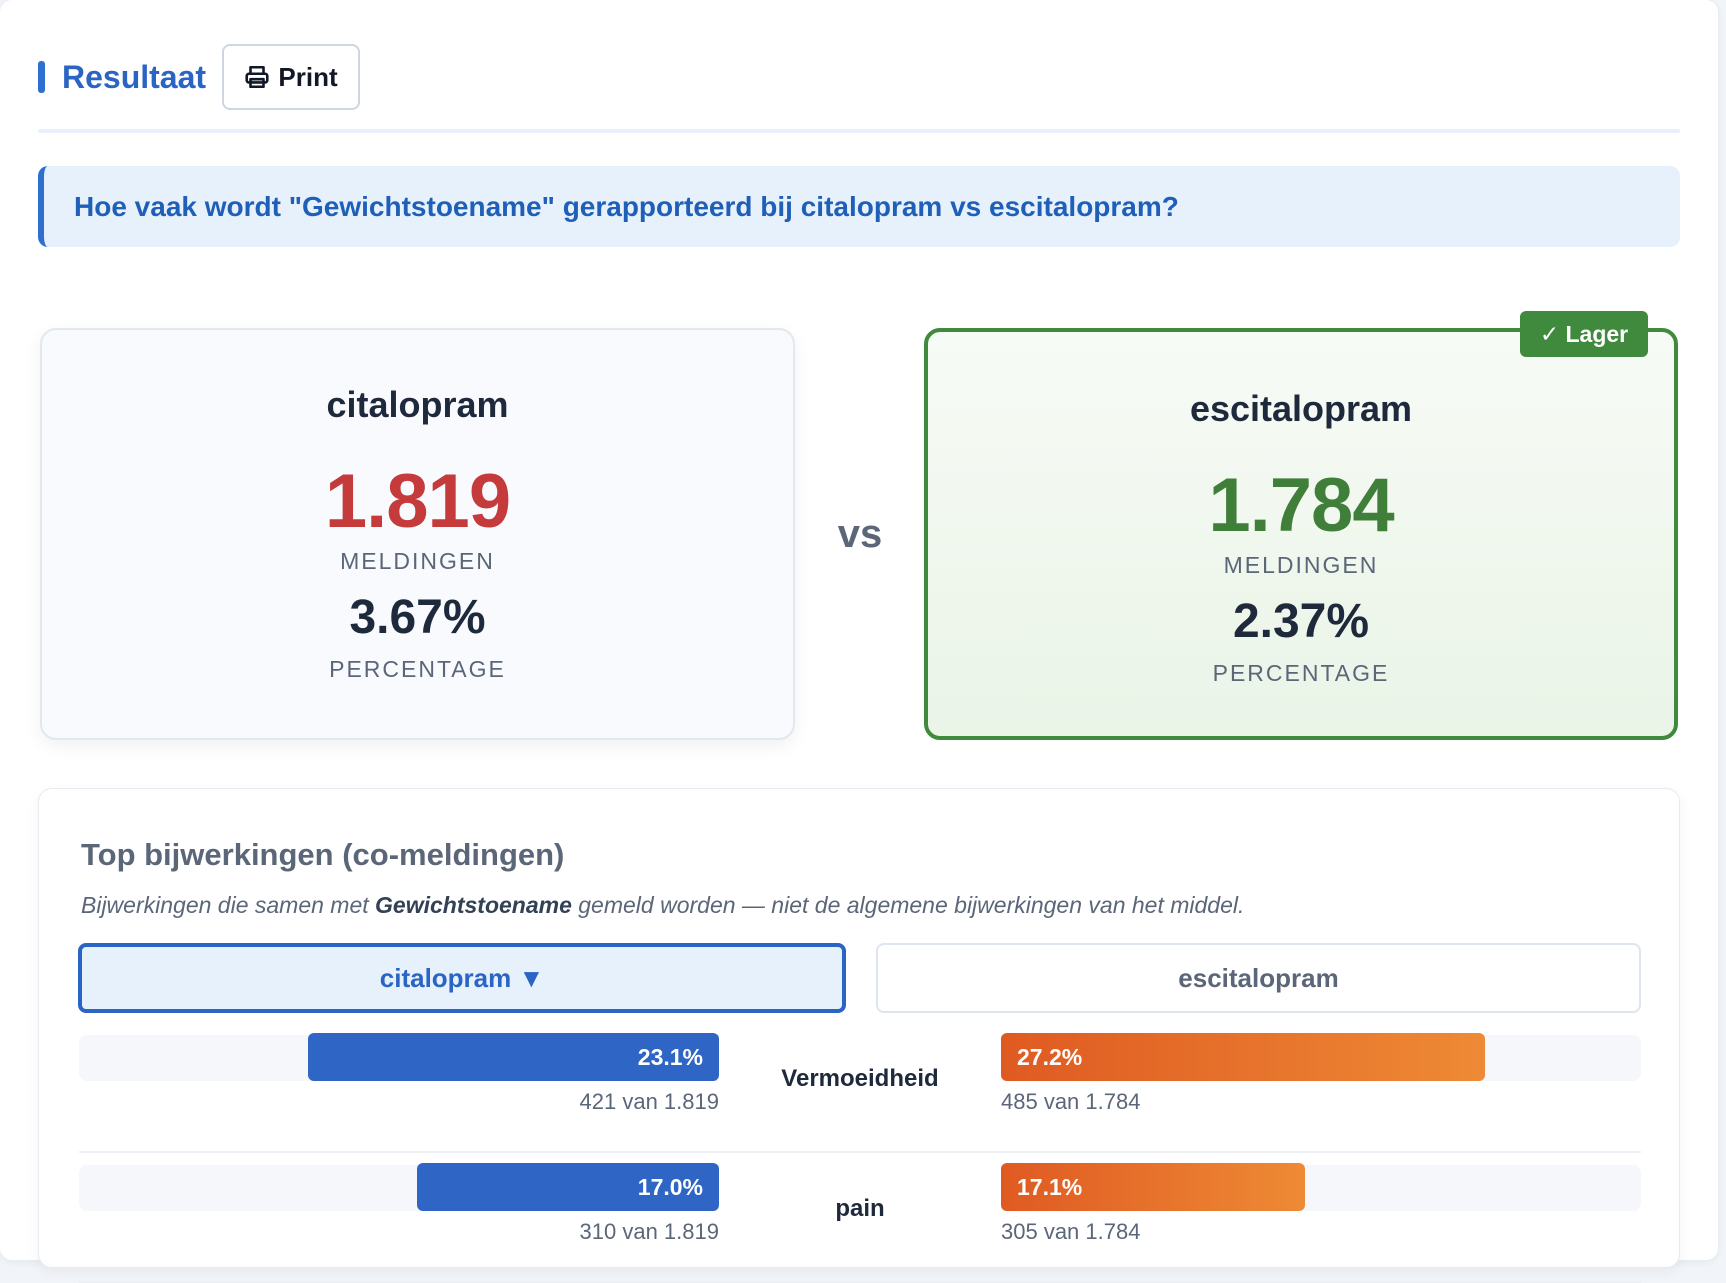  What do you see at coordinates (134, 76) in the screenshot?
I see `results-title: Resultaat` at bounding box center [134, 76].